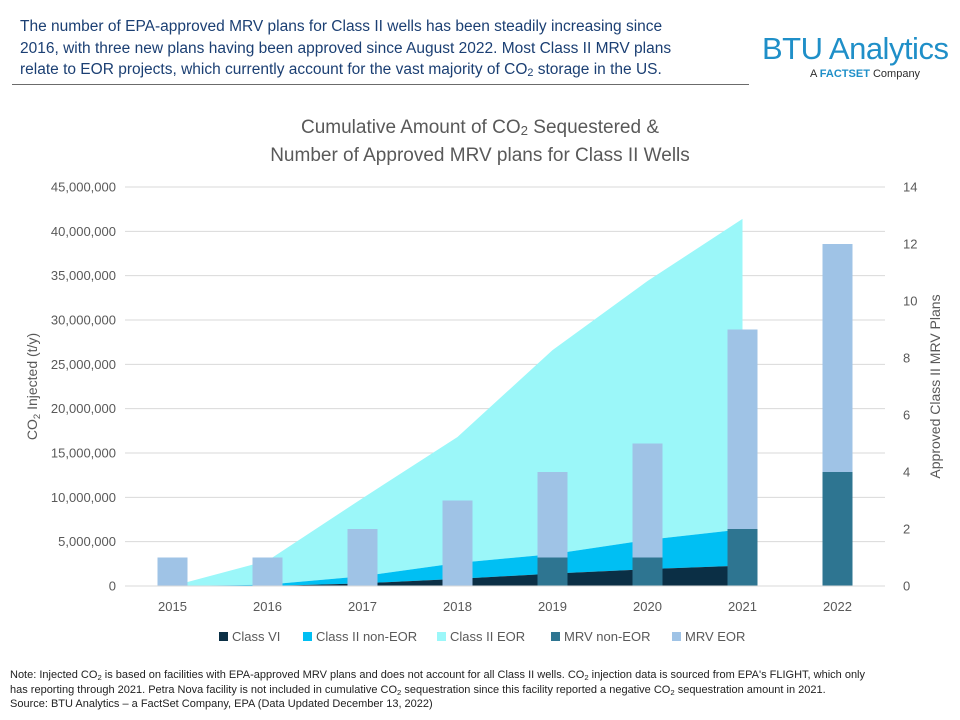 The height and width of the screenshot is (720, 960). Describe the element at coordinates (906, 529) in the screenshot. I see `y-right-tick-label: 2` at that location.